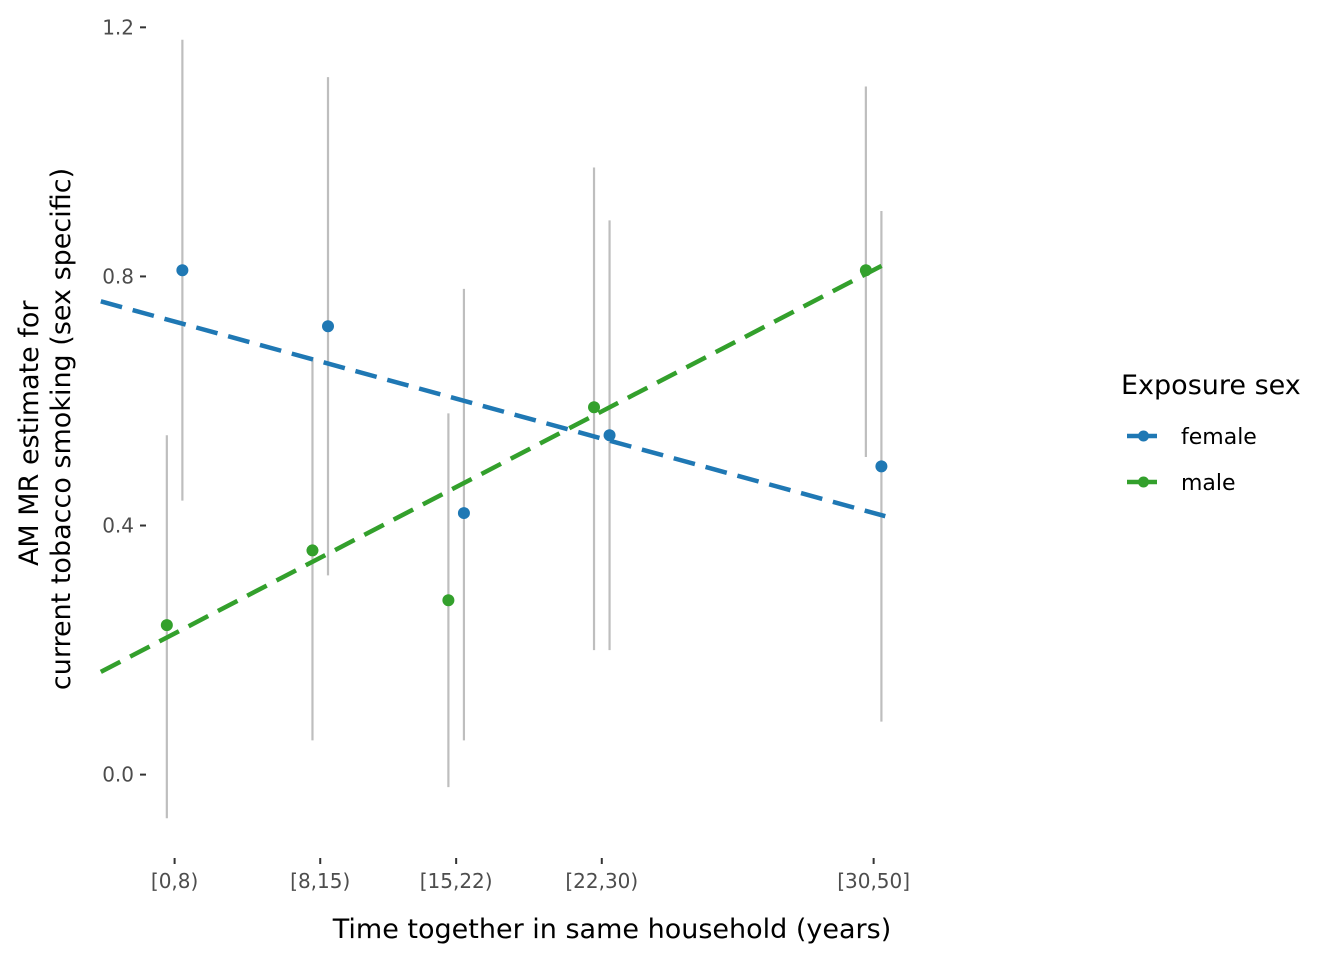  What do you see at coordinates (61, 429) in the screenshot?
I see `y-axis-title-line-2: current tobacco smoking (sex specific)` at bounding box center [61, 429].